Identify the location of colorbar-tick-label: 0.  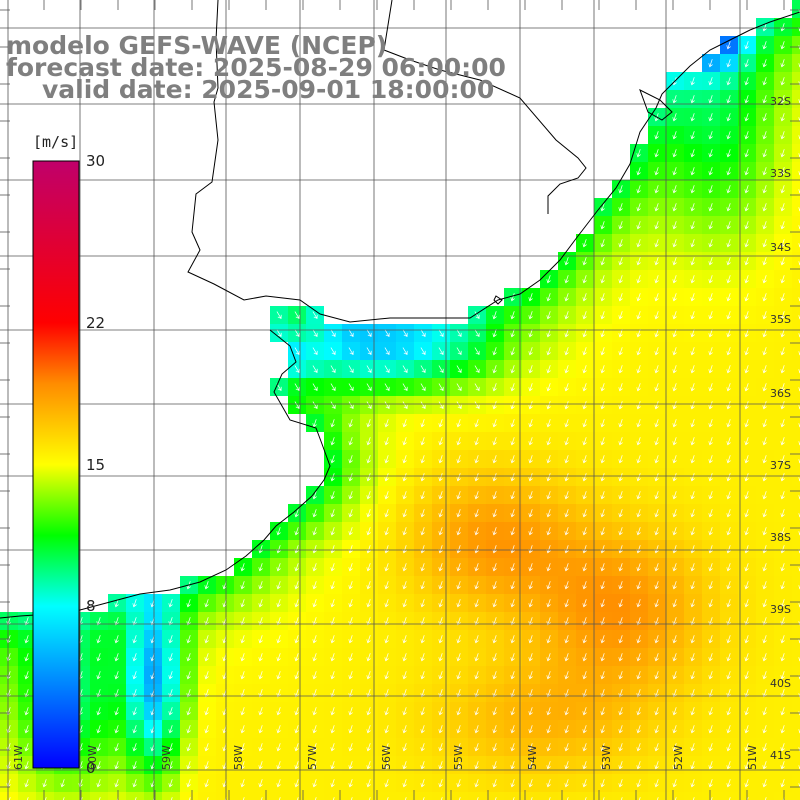
(91, 768).